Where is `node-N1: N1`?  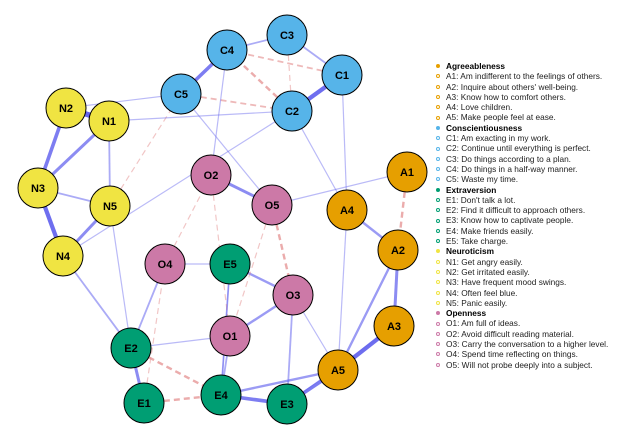 node-N1: N1 is located at coordinates (109, 121).